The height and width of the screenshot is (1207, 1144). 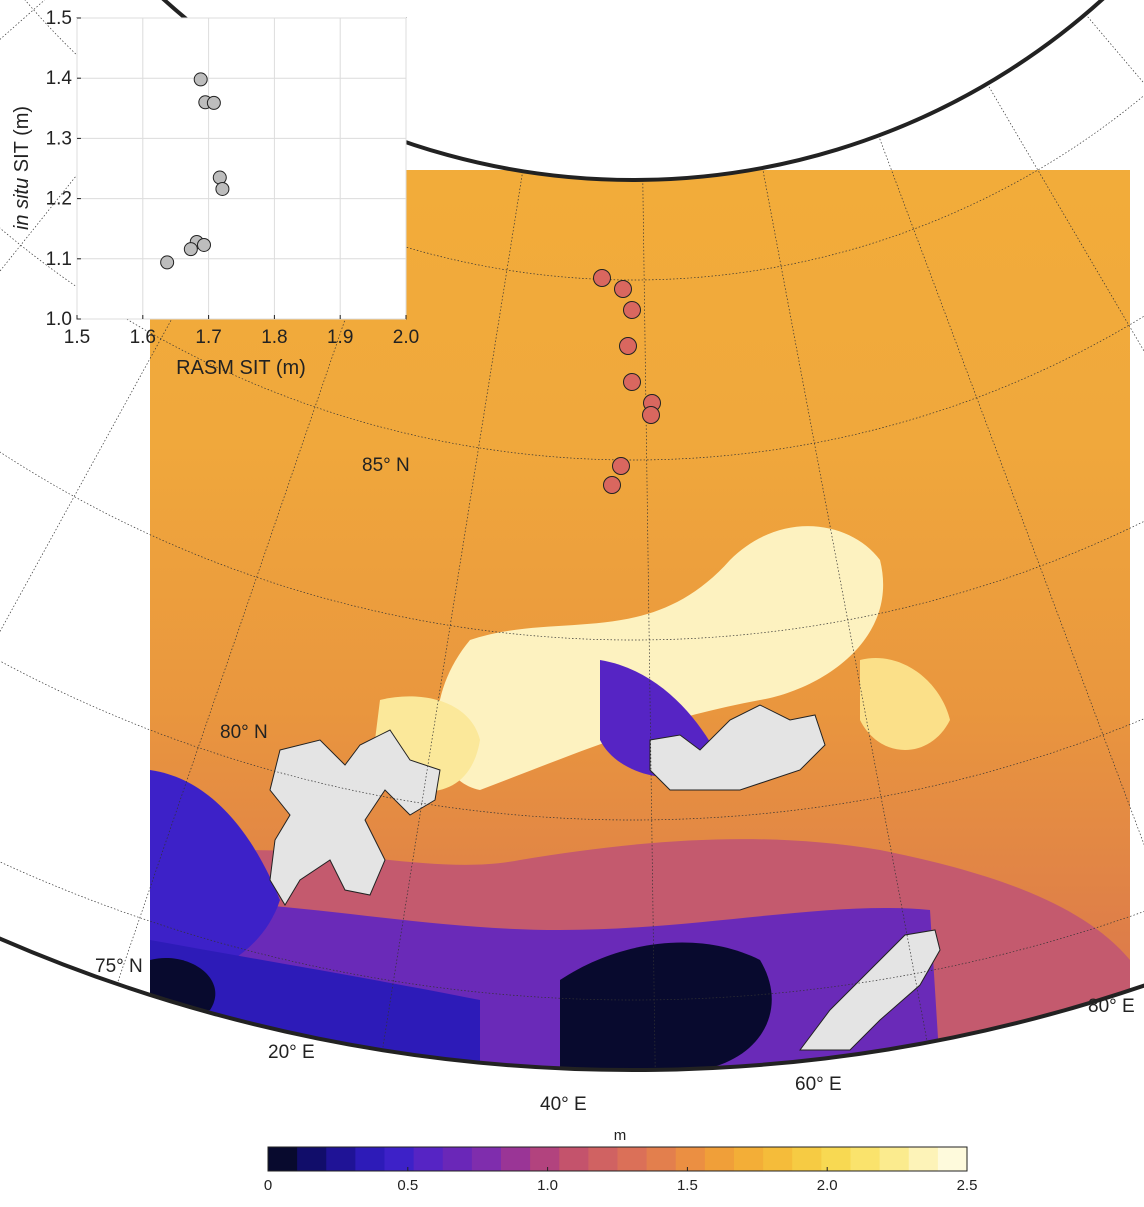 I want to click on colorbar-tick-label: 1.5, so click(x=687, y=1185).